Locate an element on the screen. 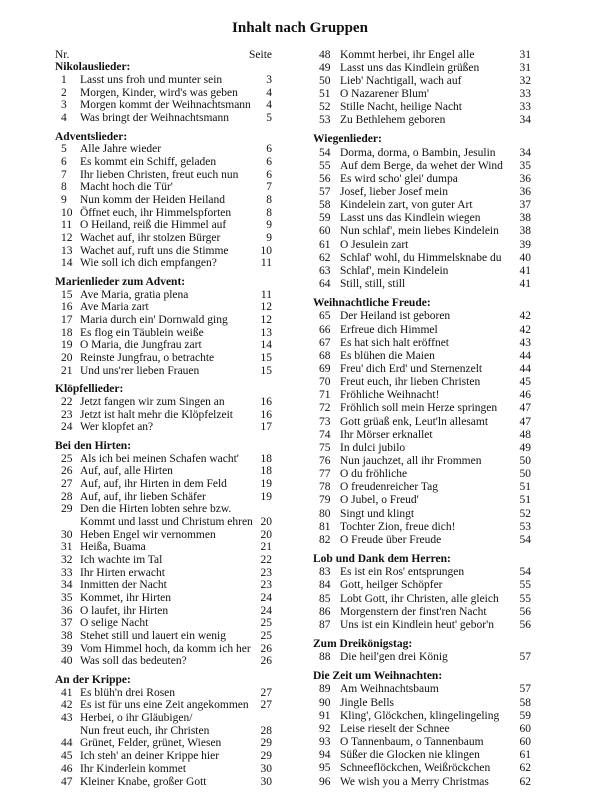  entry-title: Ihr lieben Christen, freut euch nun is located at coordinates (159, 174).